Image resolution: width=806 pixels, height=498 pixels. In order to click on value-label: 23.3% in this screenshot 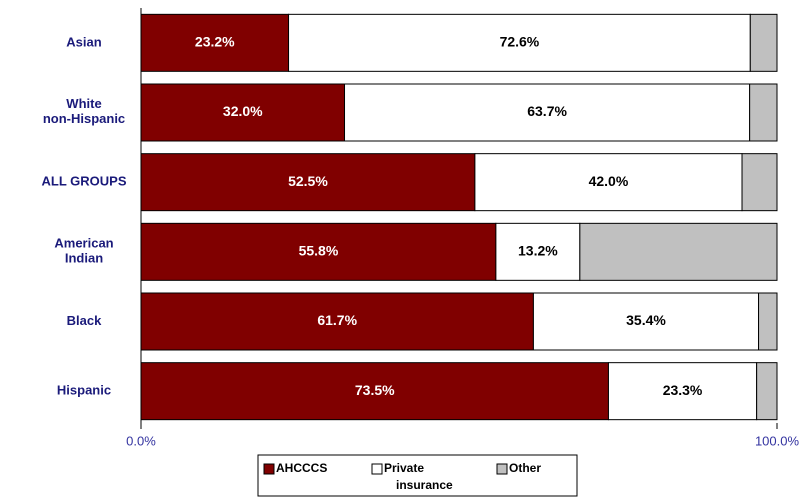, I will do `click(683, 390)`.